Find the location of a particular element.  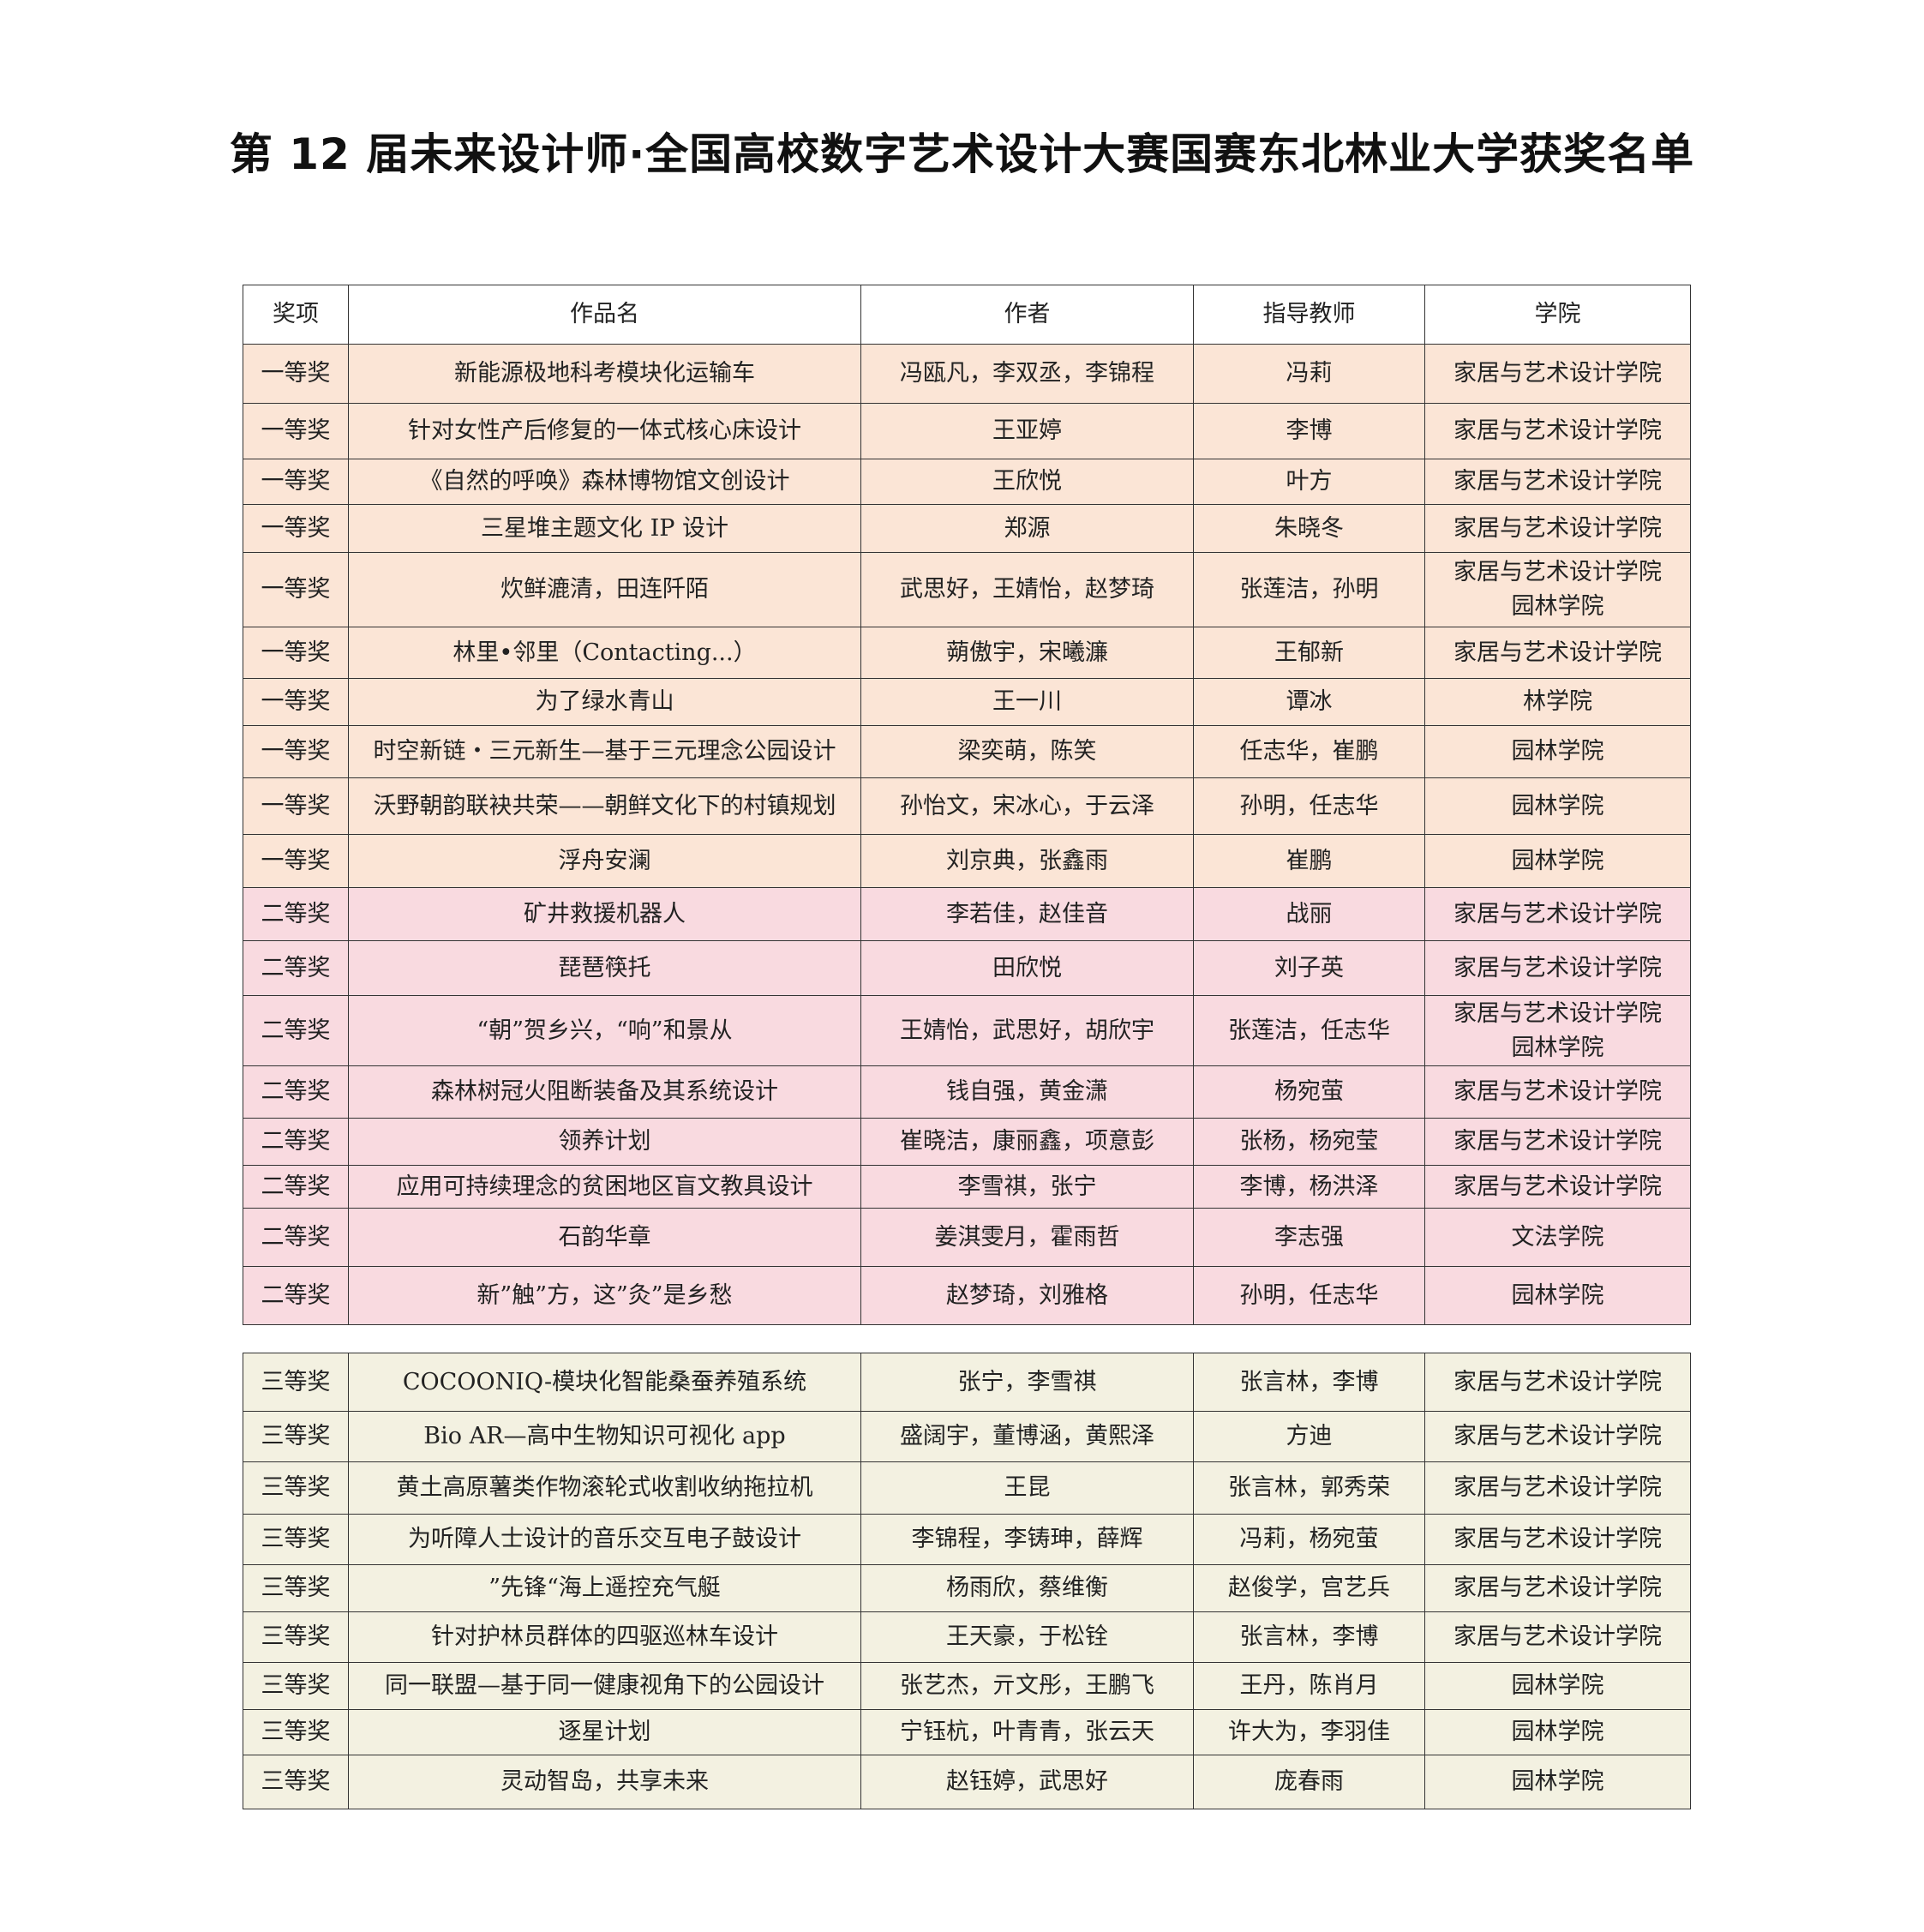

advisors-cell: 谭冰 is located at coordinates (1309, 702).